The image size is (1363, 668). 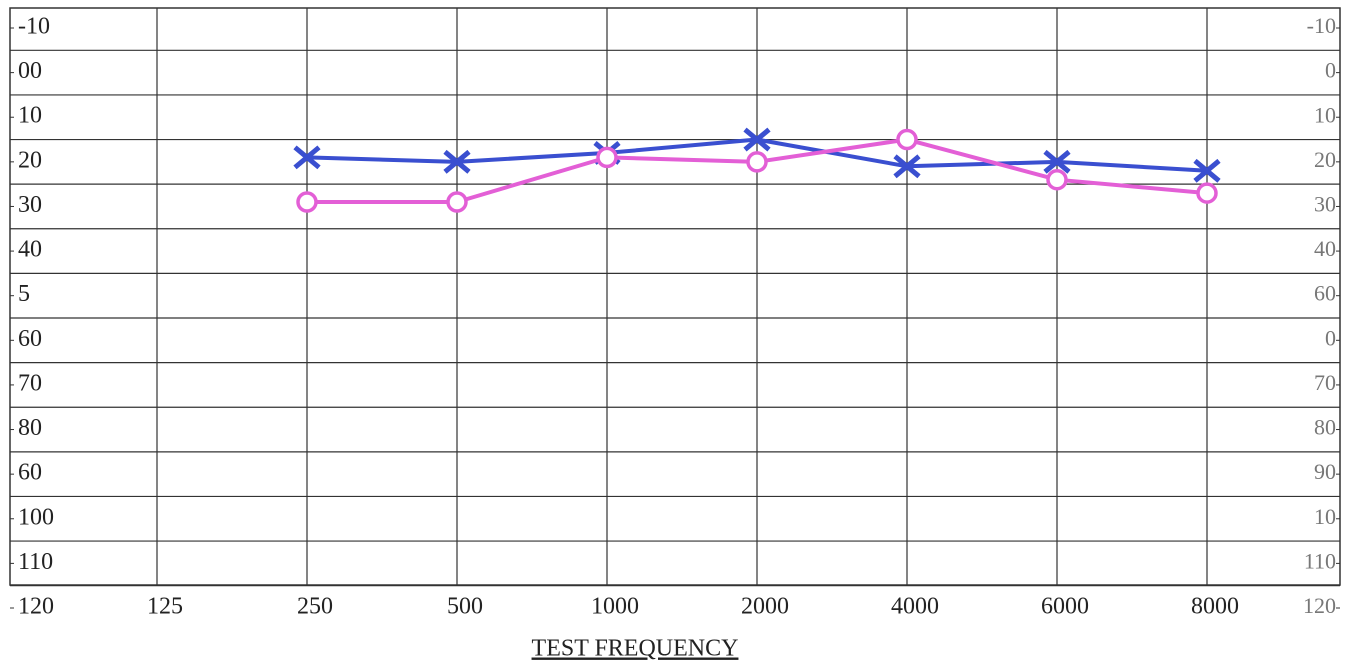 What do you see at coordinates (1325, 204) in the screenshot?
I see `y2-tick-label: 30` at bounding box center [1325, 204].